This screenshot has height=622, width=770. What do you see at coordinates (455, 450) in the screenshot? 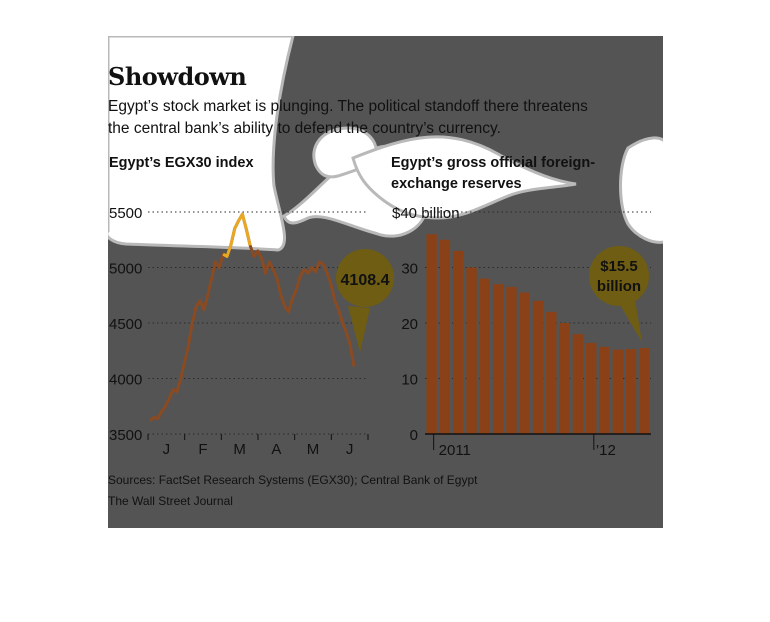
I see `x-tick-label: 2011` at bounding box center [455, 450].